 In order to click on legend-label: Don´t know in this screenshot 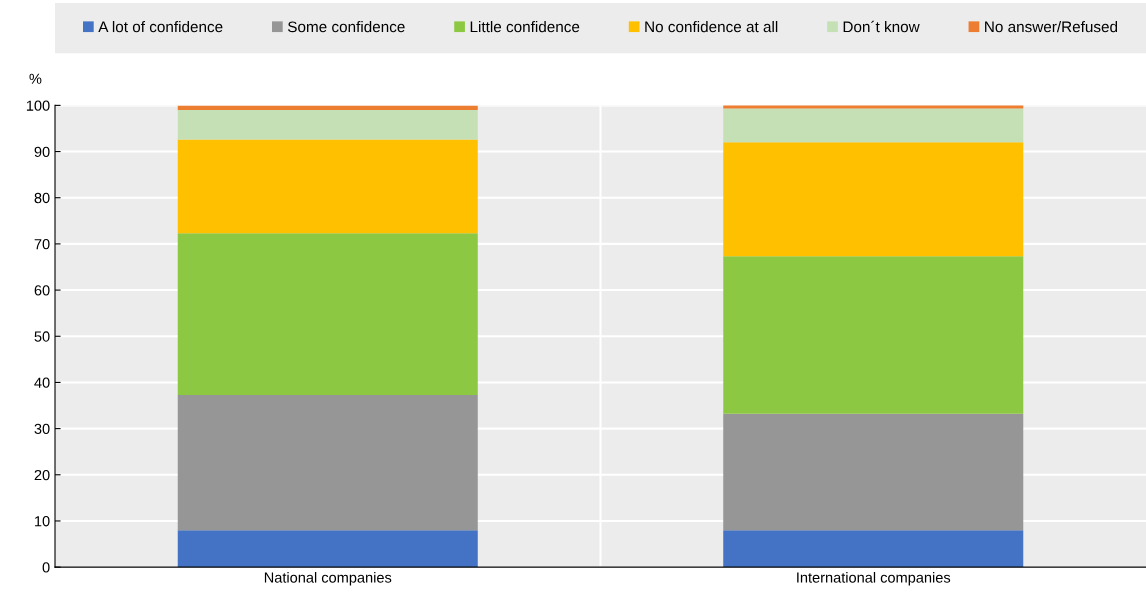, I will do `click(881, 26)`.